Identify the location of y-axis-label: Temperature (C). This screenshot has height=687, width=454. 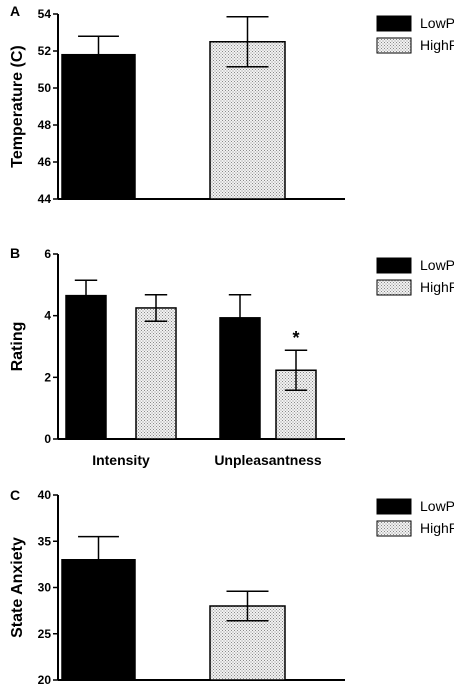
(17, 106).